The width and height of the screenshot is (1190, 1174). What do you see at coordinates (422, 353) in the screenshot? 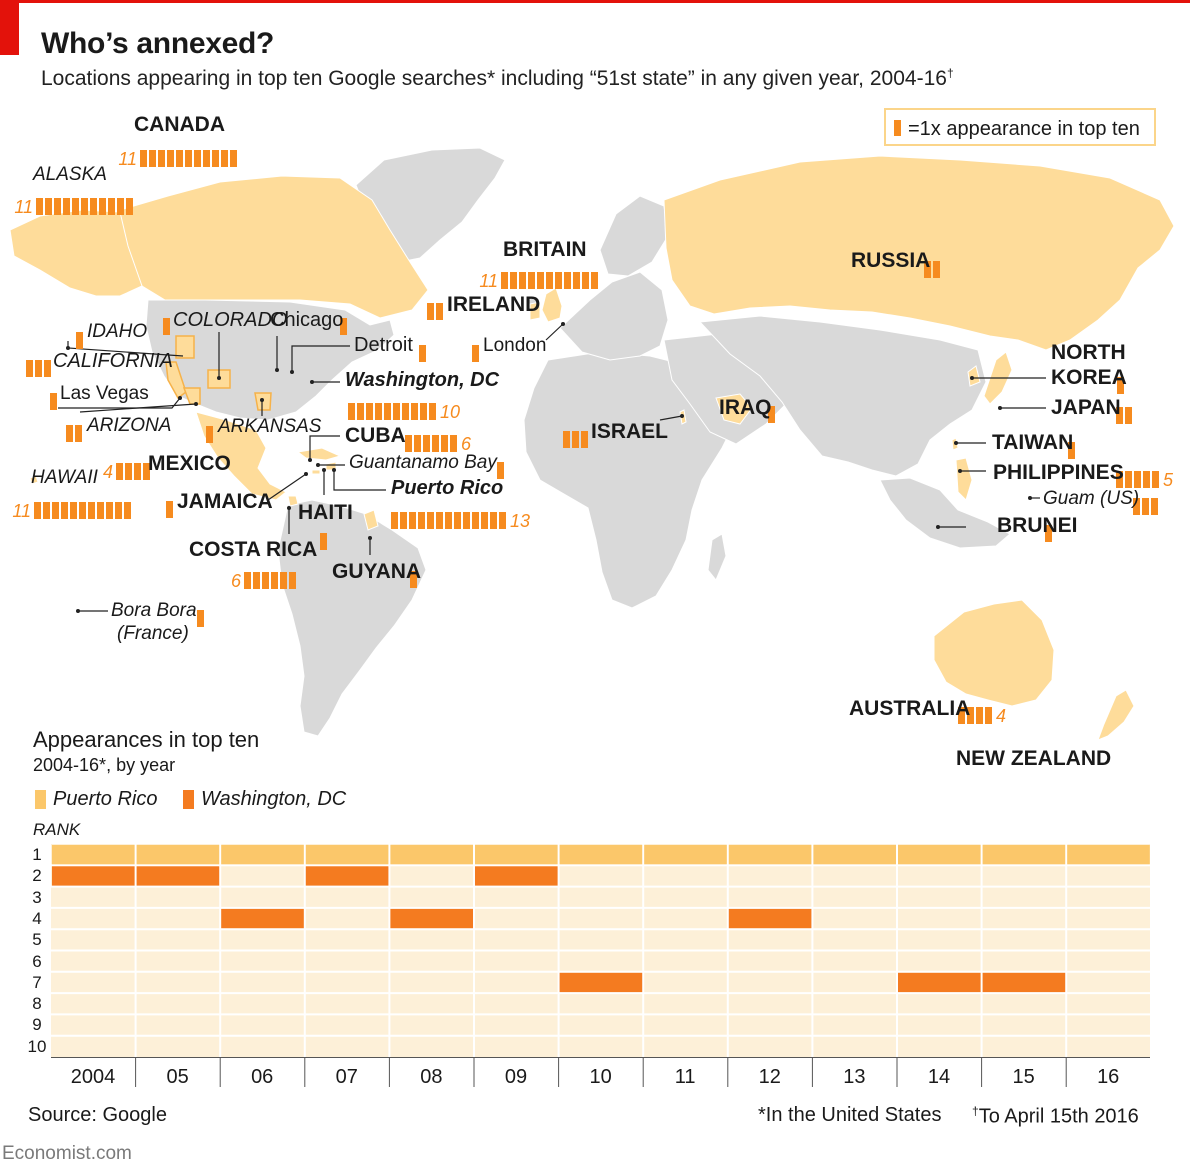
I see `tally-mark-detroit` at bounding box center [422, 353].